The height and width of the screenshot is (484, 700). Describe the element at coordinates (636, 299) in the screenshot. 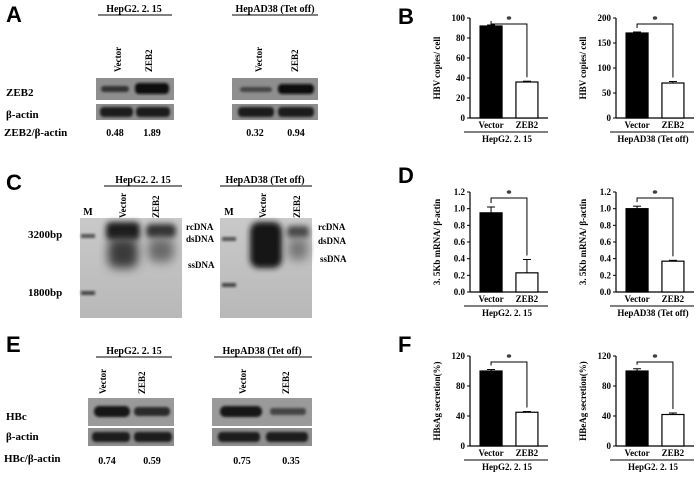

I see `chart-d2-category-label: Vector` at that location.